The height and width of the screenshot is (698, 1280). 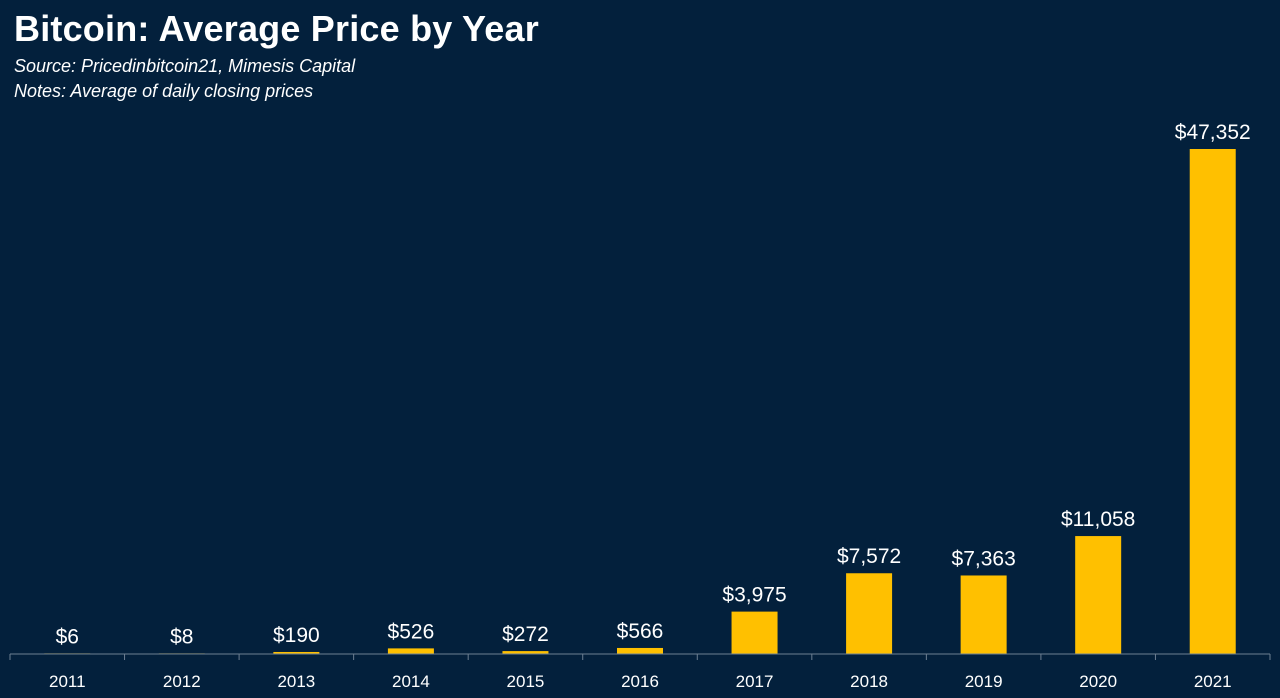 What do you see at coordinates (526, 681) in the screenshot?
I see `x-tick-label-2015: 2015` at bounding box center [526, 681].